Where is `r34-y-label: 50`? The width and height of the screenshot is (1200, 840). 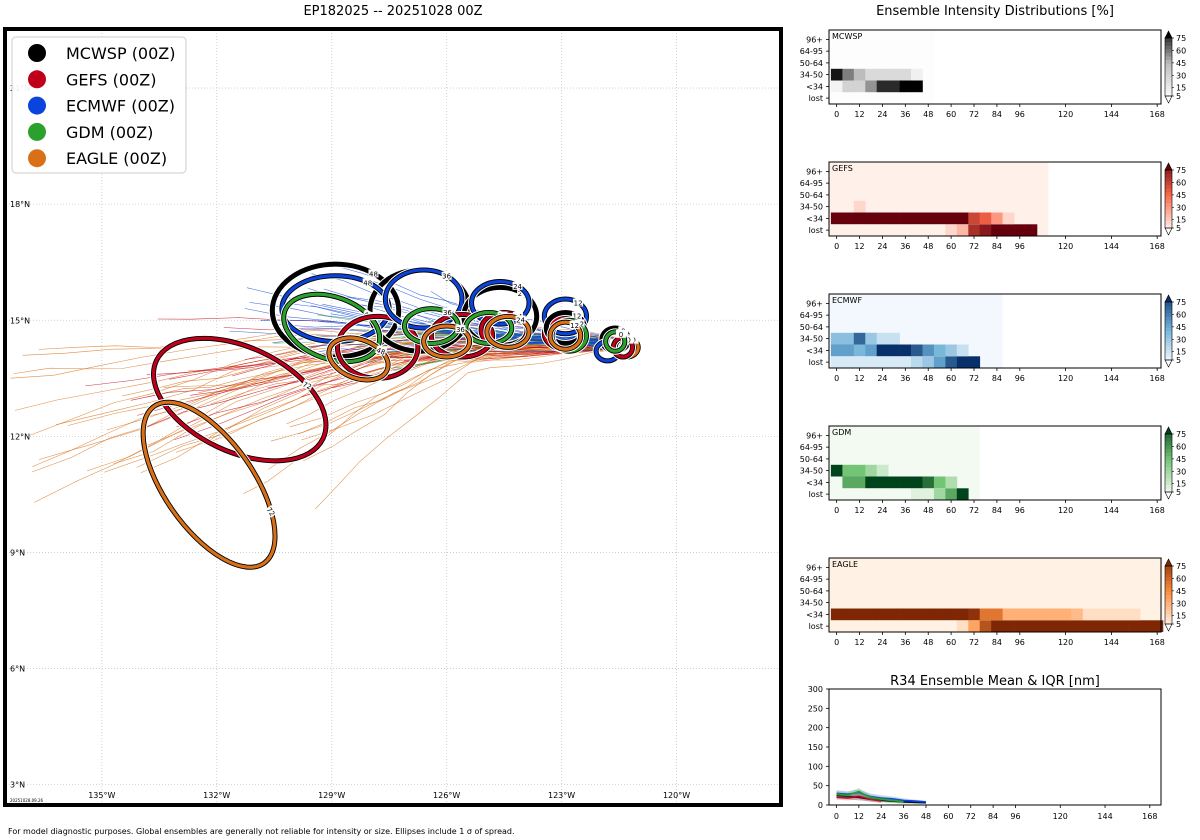 r34-y-label: 50 is located at coordinates (818, 786).